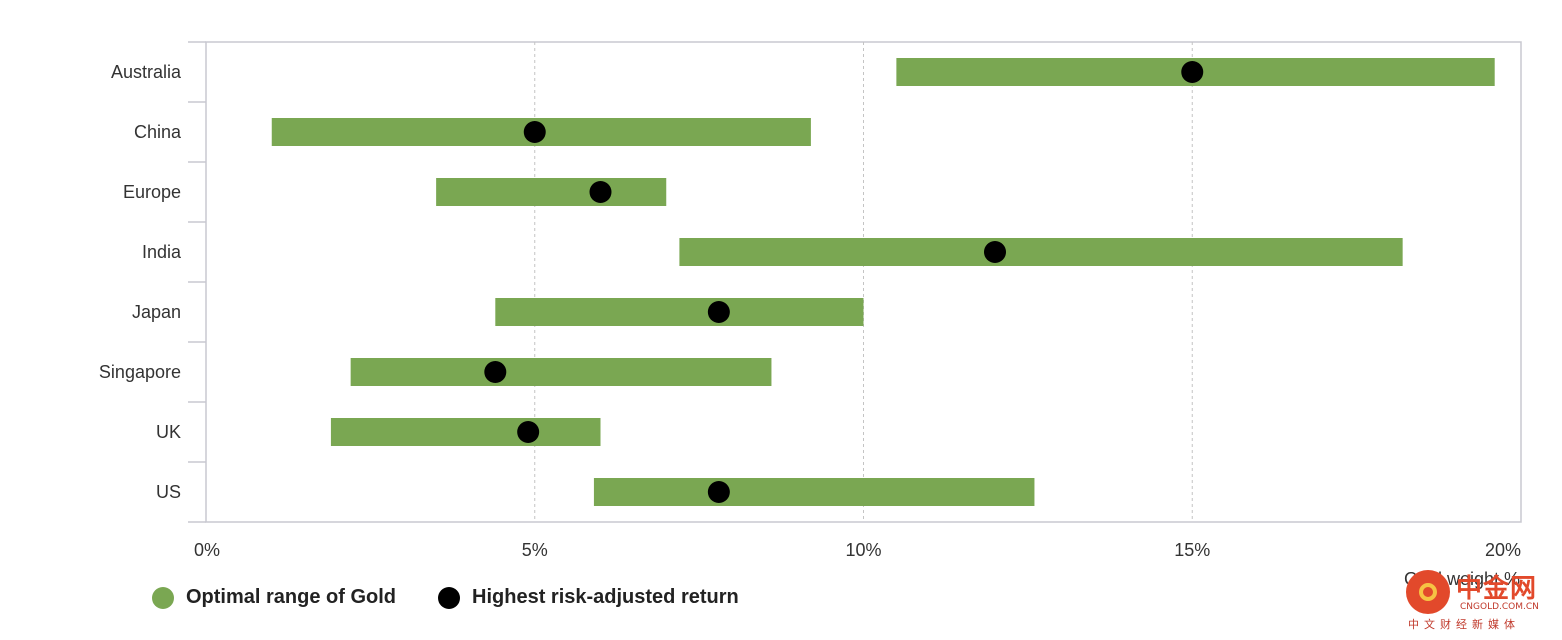 The width and height of the screenshot is (1562, 640). I want to click on y-tick-label-australia: Australia, so click(146, 72).